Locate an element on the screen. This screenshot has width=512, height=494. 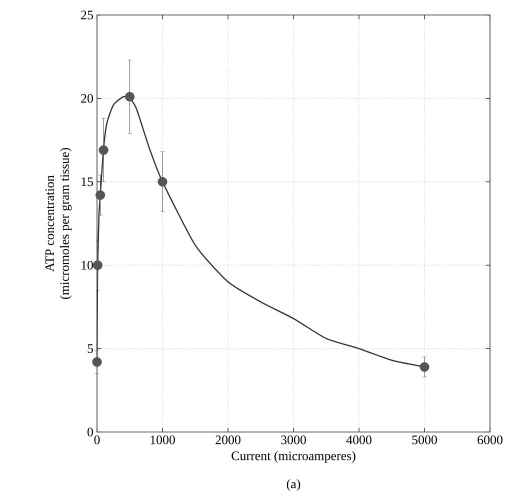
x-tick-label: 4000 is located at coordinates (359, 439).